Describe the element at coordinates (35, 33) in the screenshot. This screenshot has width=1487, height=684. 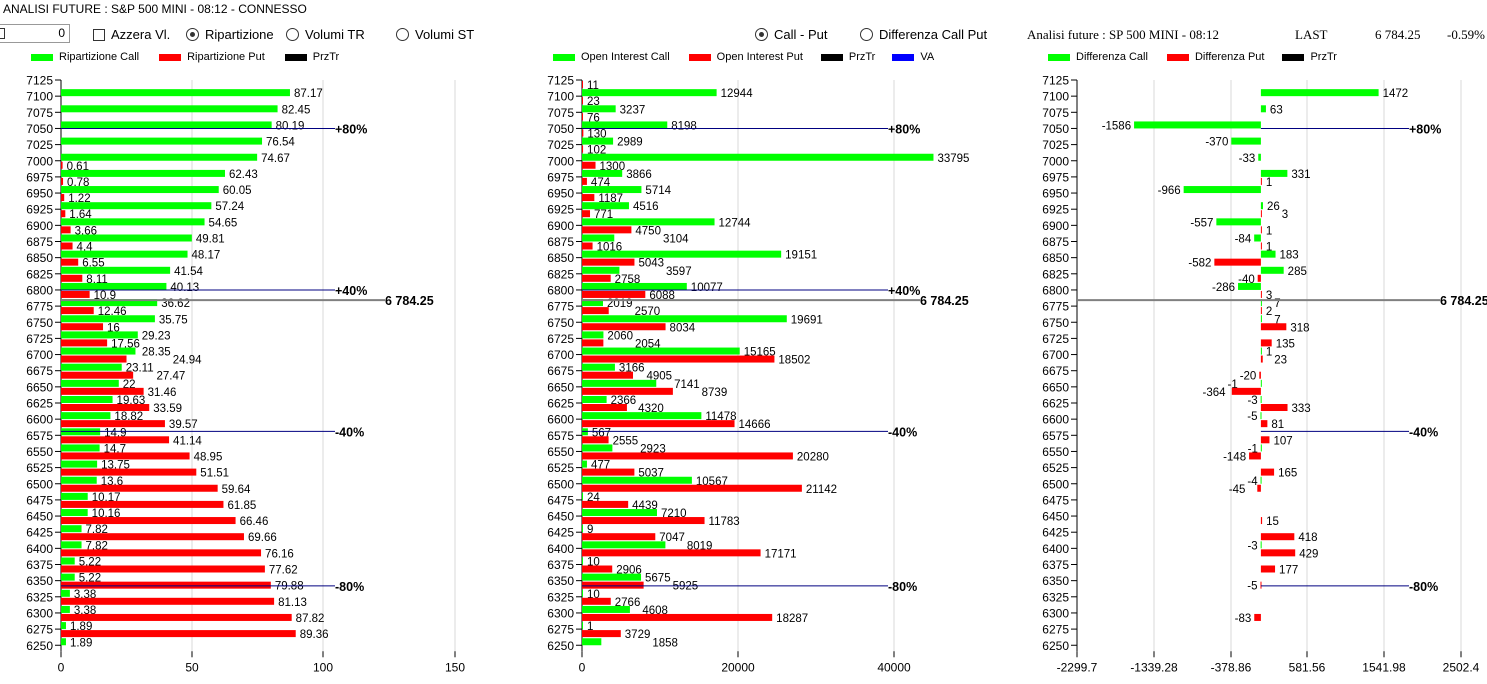
I see `number-input: 0` at that location.